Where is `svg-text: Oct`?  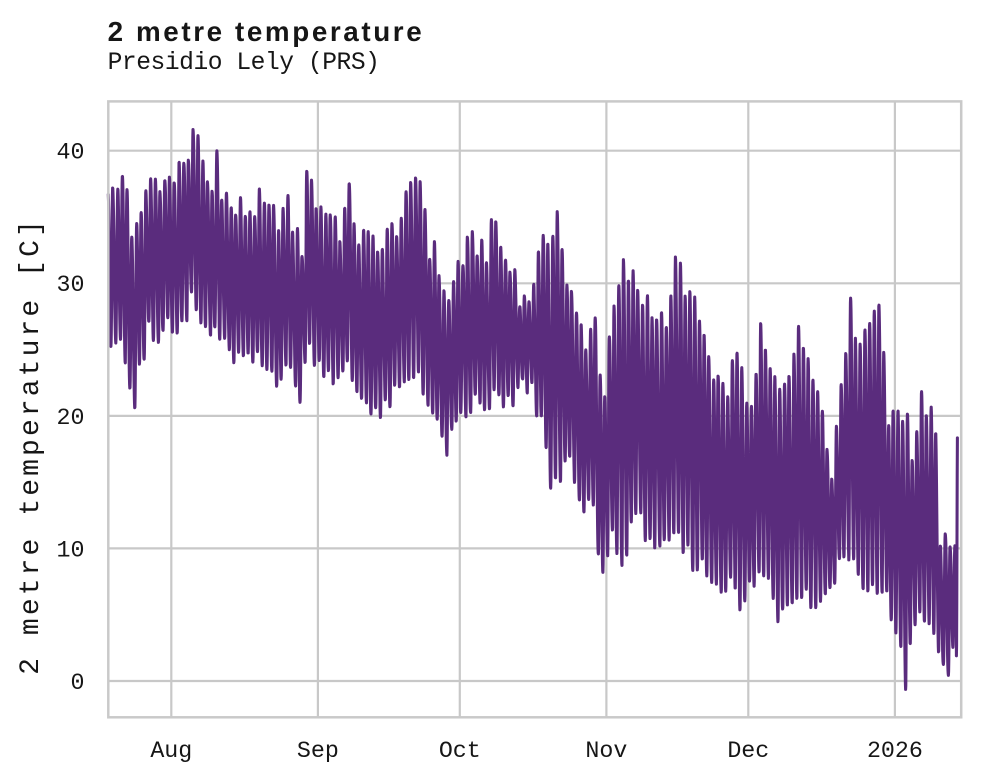
svg-text: Oct is located at coordinates (460, 751).